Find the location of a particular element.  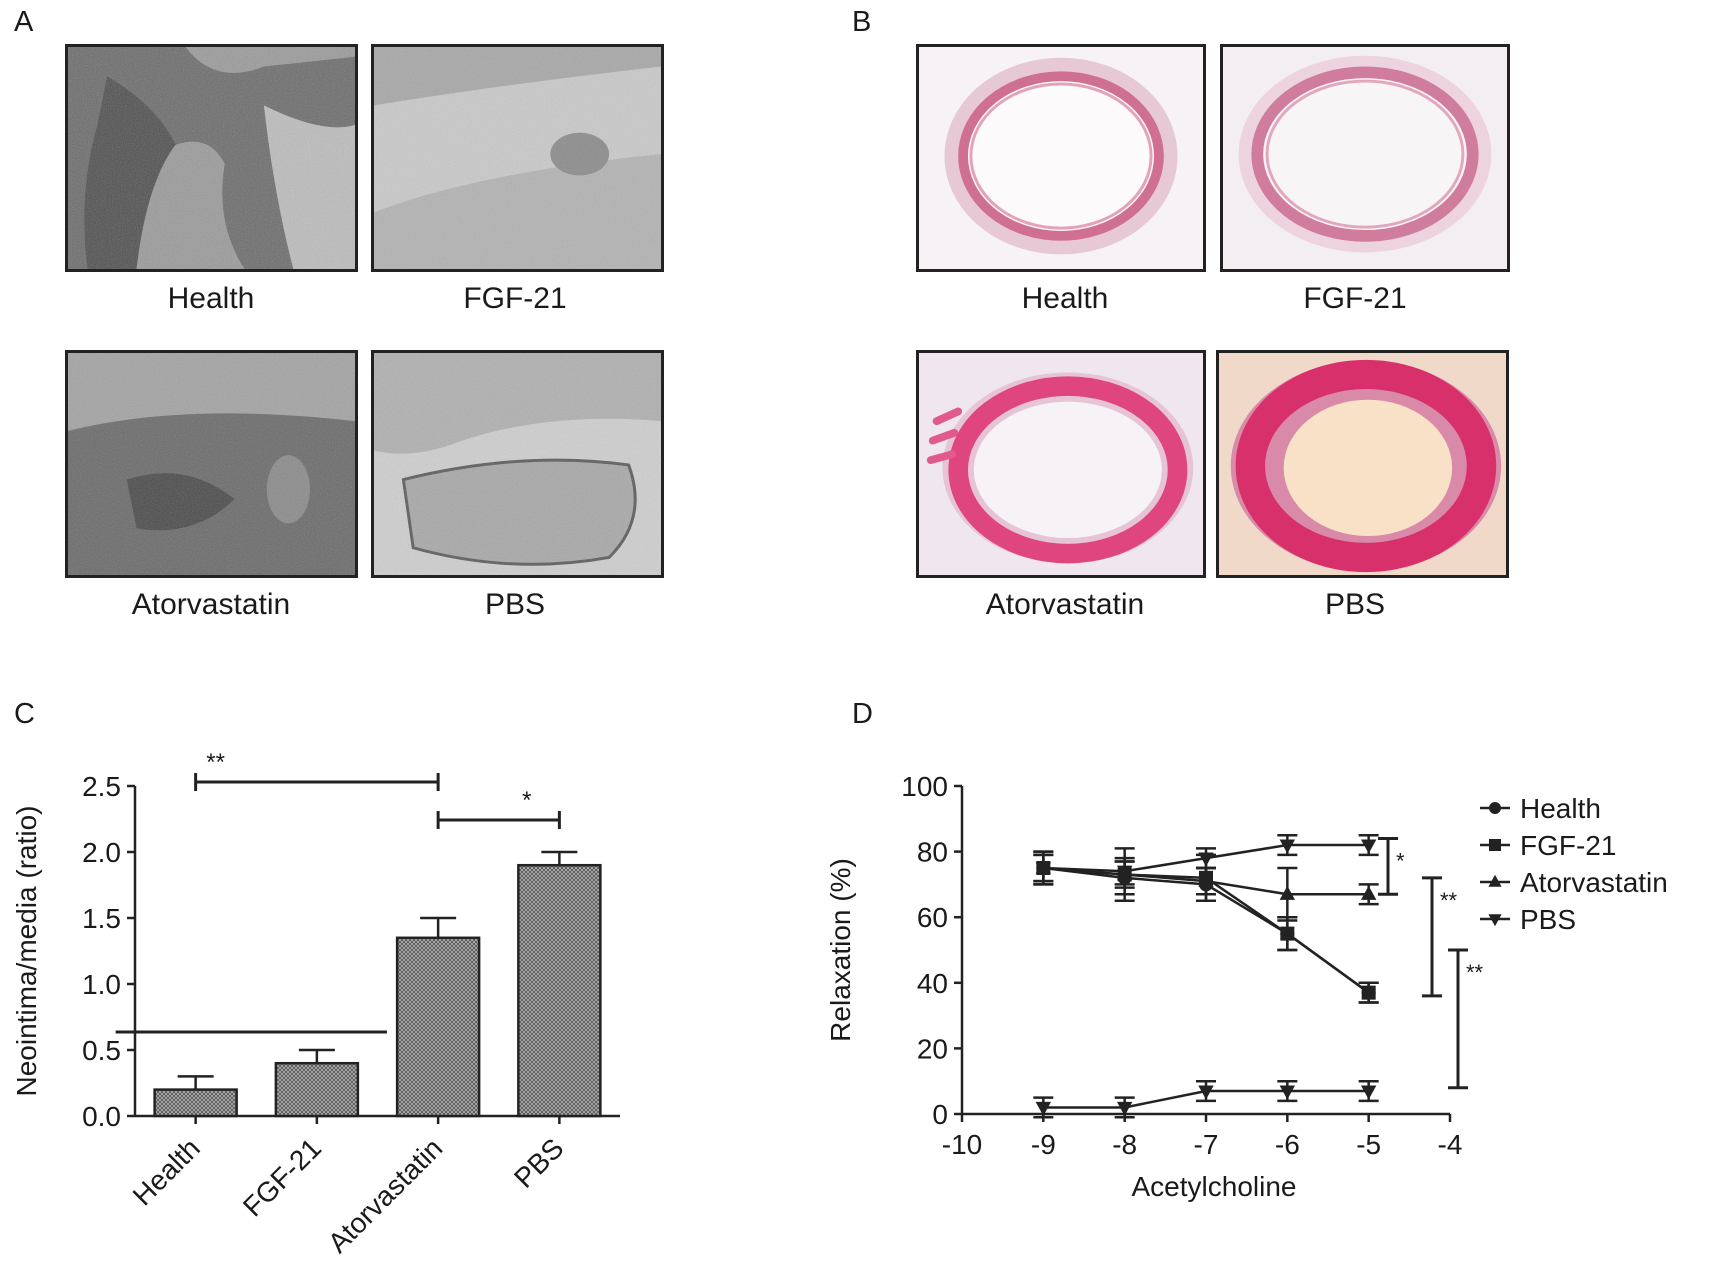

x-tick-label: Atorvastatin is located at coordinates (385, 1195).